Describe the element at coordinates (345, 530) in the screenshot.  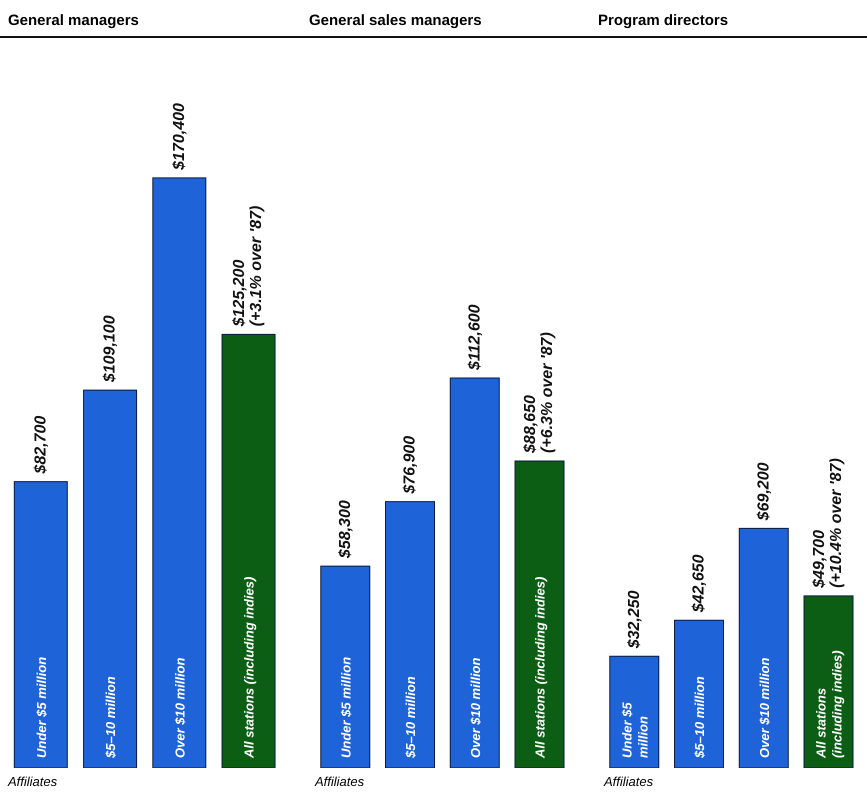
I see `data-label: $58,300` at that location.